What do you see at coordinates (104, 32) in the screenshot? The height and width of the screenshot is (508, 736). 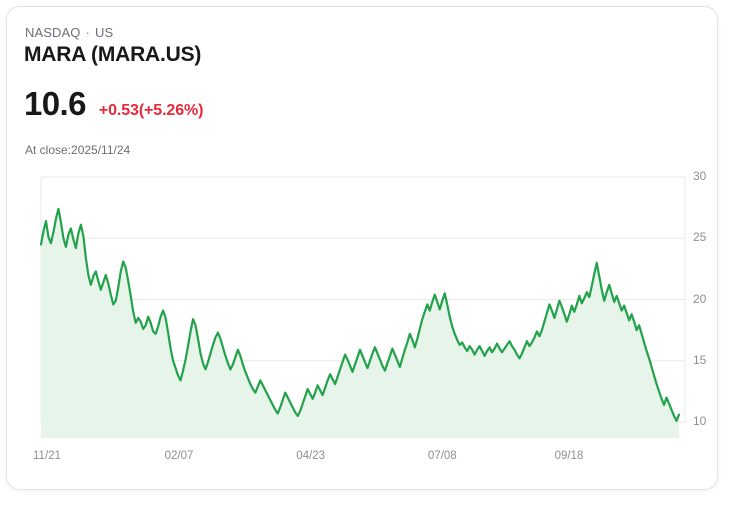 I see `exchange-region: US` at bounding box center [104, 32].